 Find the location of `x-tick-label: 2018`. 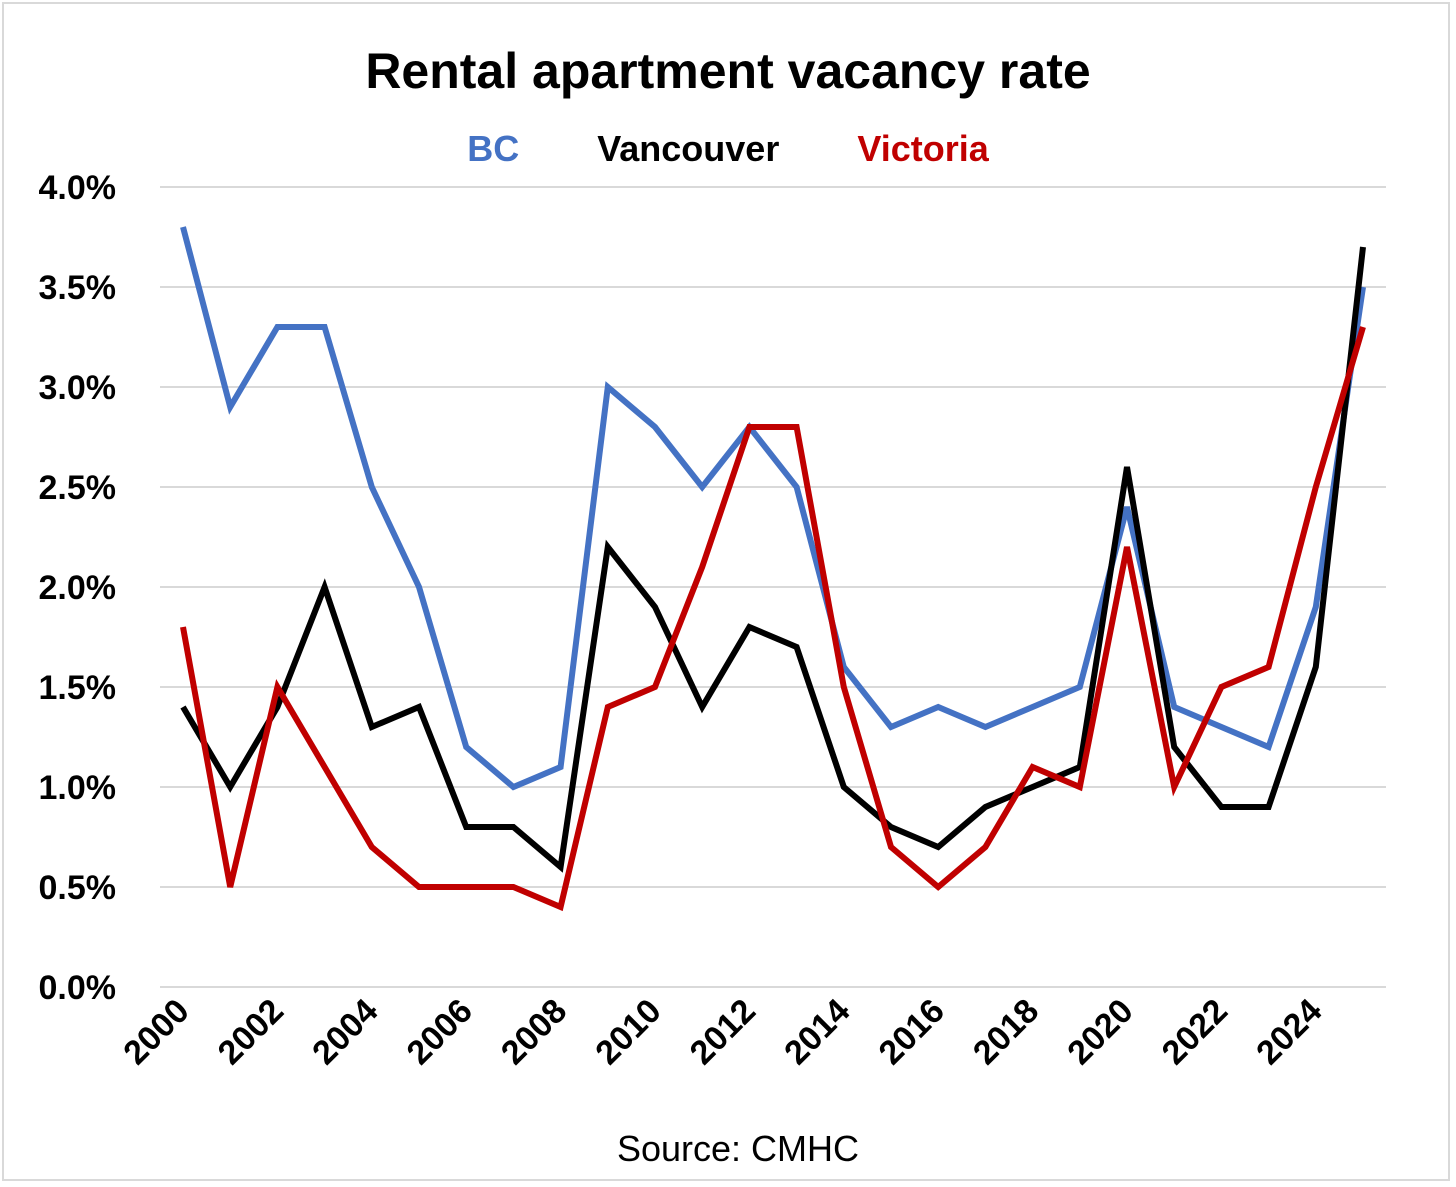

x-tick-label: 2018 is located at coordinates (1006, 1032).